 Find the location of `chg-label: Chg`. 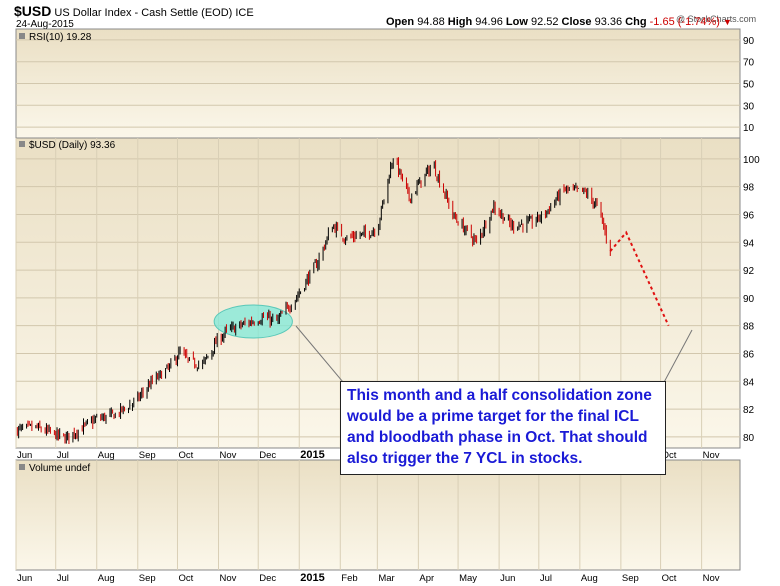

chg-label: Chg is located at coordinates (636, 22).